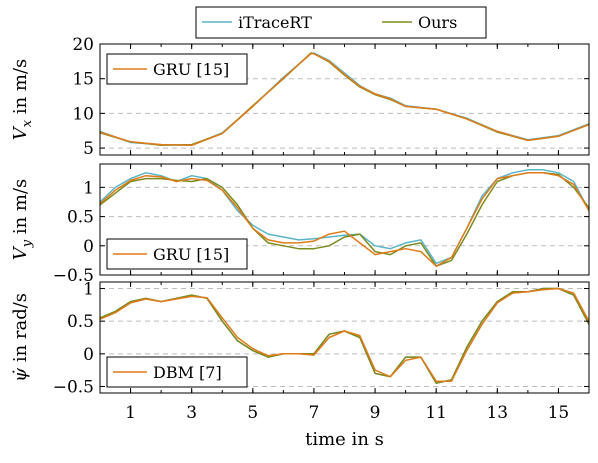 The height and width of the screenshot is (463, 598). What do you see at coordinates (252, 413) in the screenshot?
I see `x-tick-label: 5` at bounding box center [252, 413].